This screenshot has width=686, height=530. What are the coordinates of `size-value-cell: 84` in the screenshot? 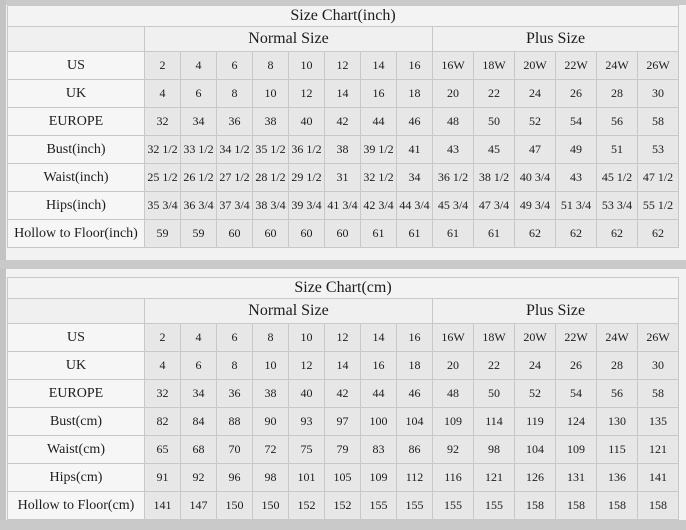 It's located at (198, 421).